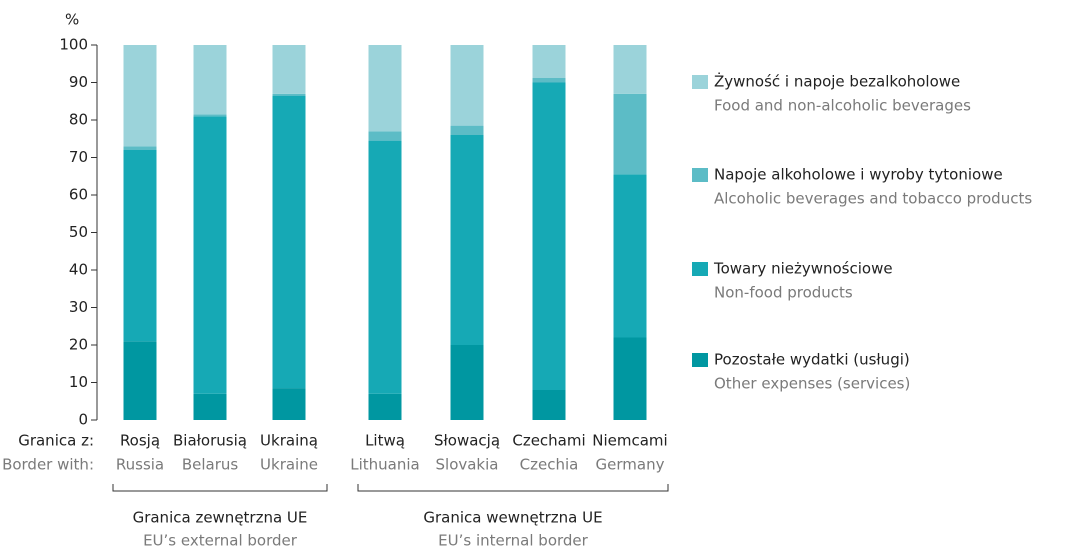  What do you see at coordinates (78, 157) in the screenshot?
I see `y-tick-label: 70` at bounding box center [78, 157].